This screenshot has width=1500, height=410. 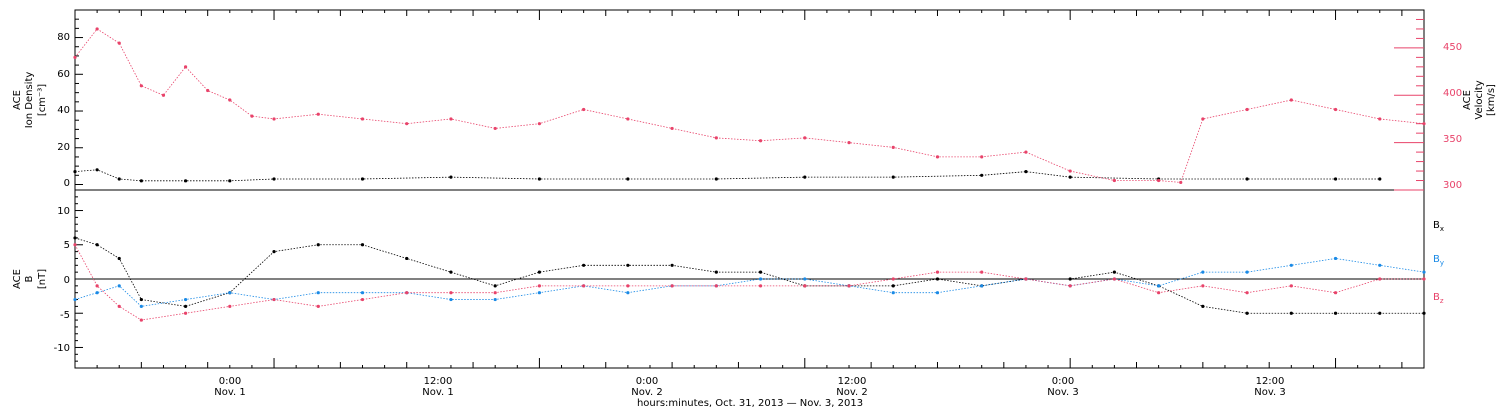 What do you see at coordinates (1438, 260) in the screenshot?
I see `legend-by: By` at bounding box center [1438, 260].